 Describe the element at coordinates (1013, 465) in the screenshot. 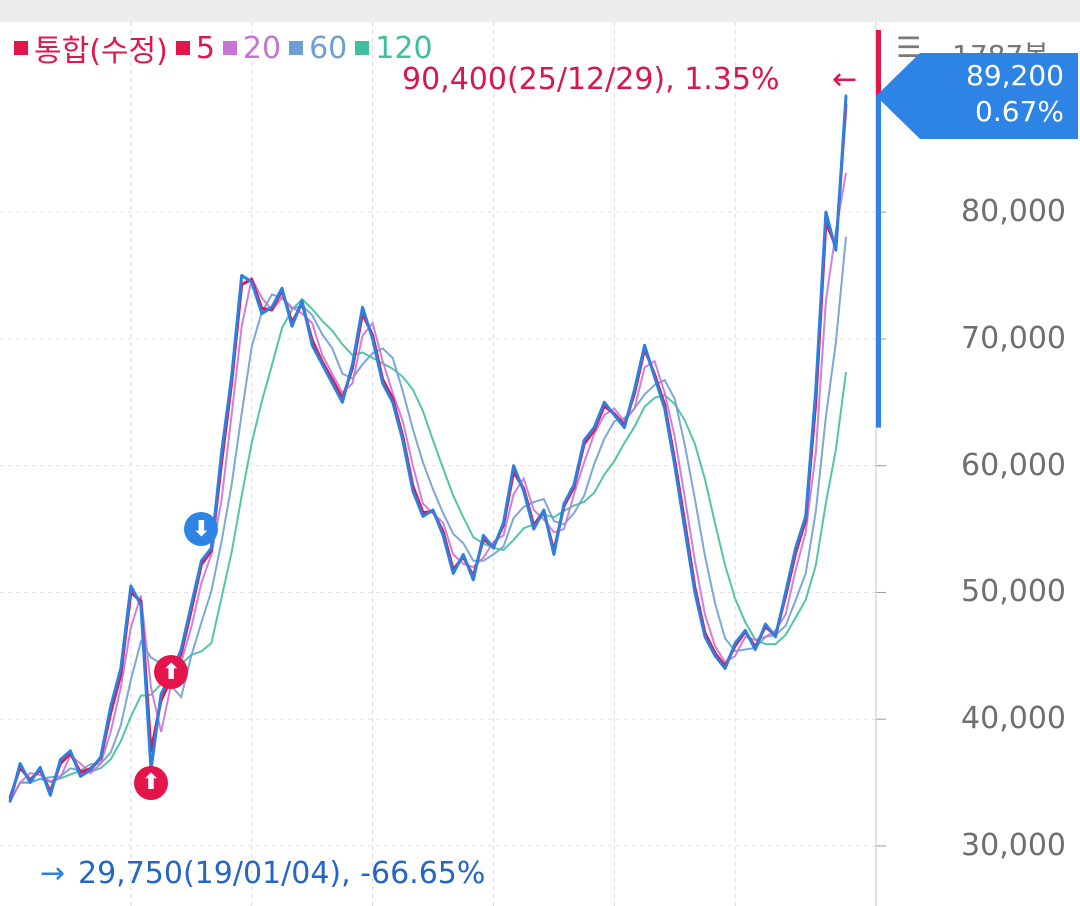

I see `y-tick-label: 60,000` at that location.